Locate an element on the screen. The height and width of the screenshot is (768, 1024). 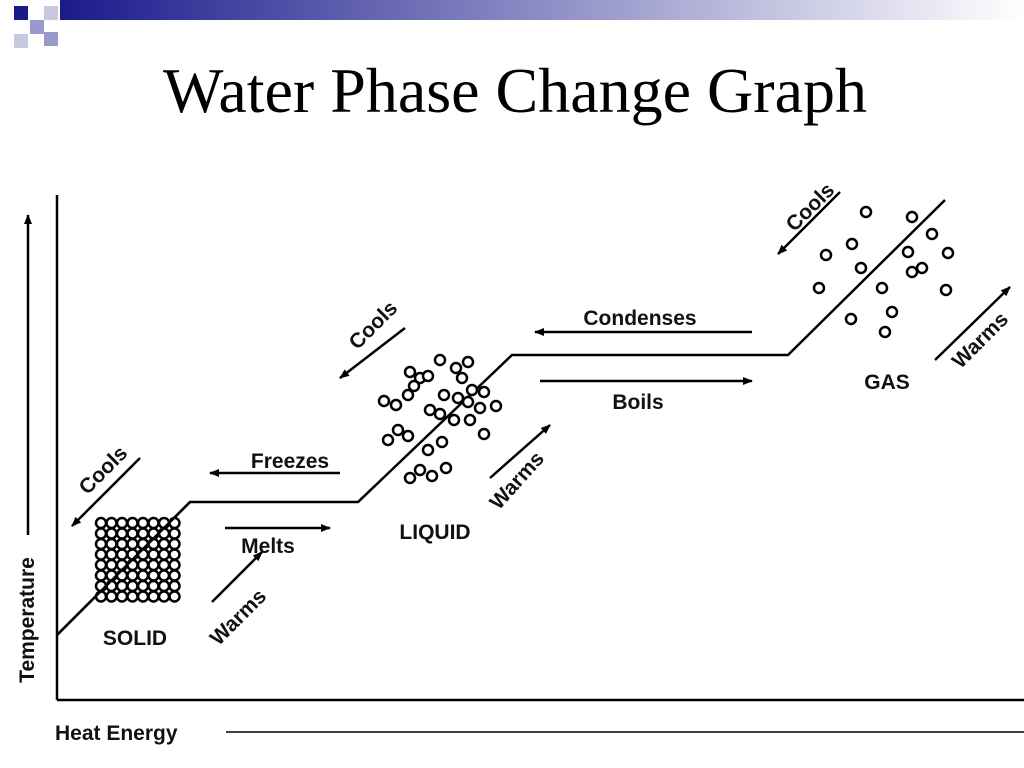
y-axis-label: Temperature is located at coordinates (27, 620).